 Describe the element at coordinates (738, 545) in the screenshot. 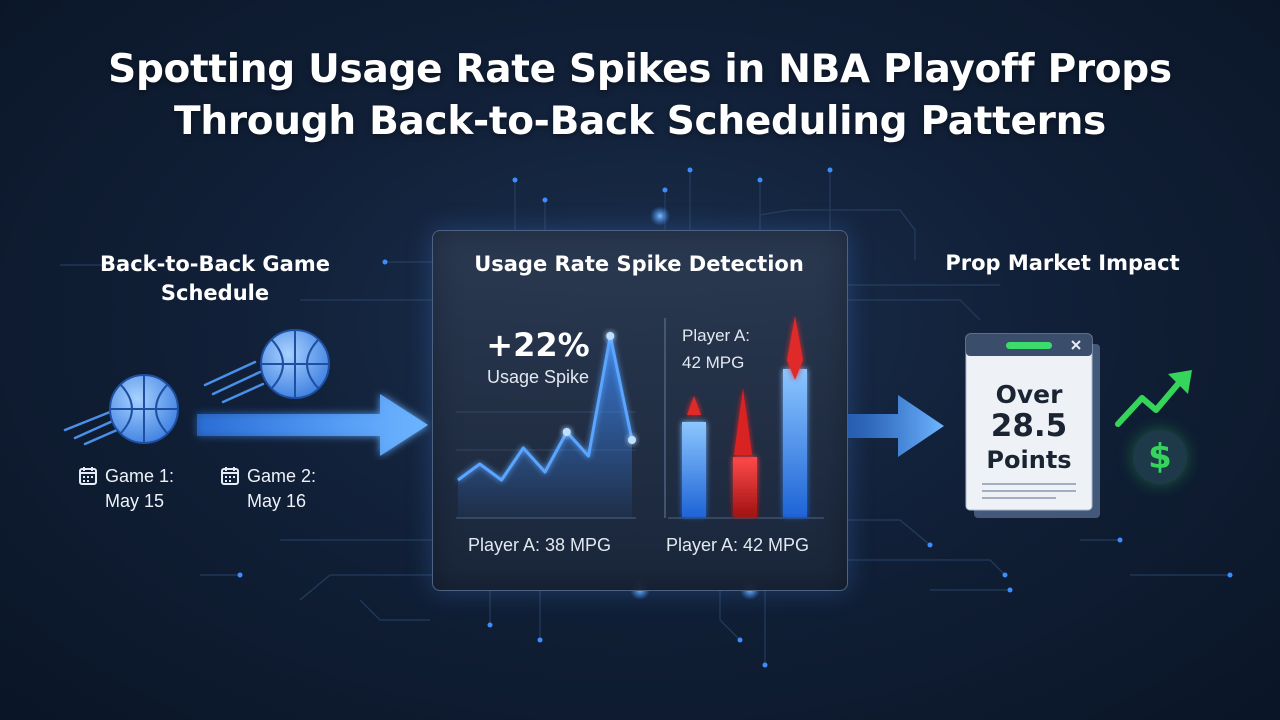

I see `right-chart-caption: Player A: 42 MPG` at that location.